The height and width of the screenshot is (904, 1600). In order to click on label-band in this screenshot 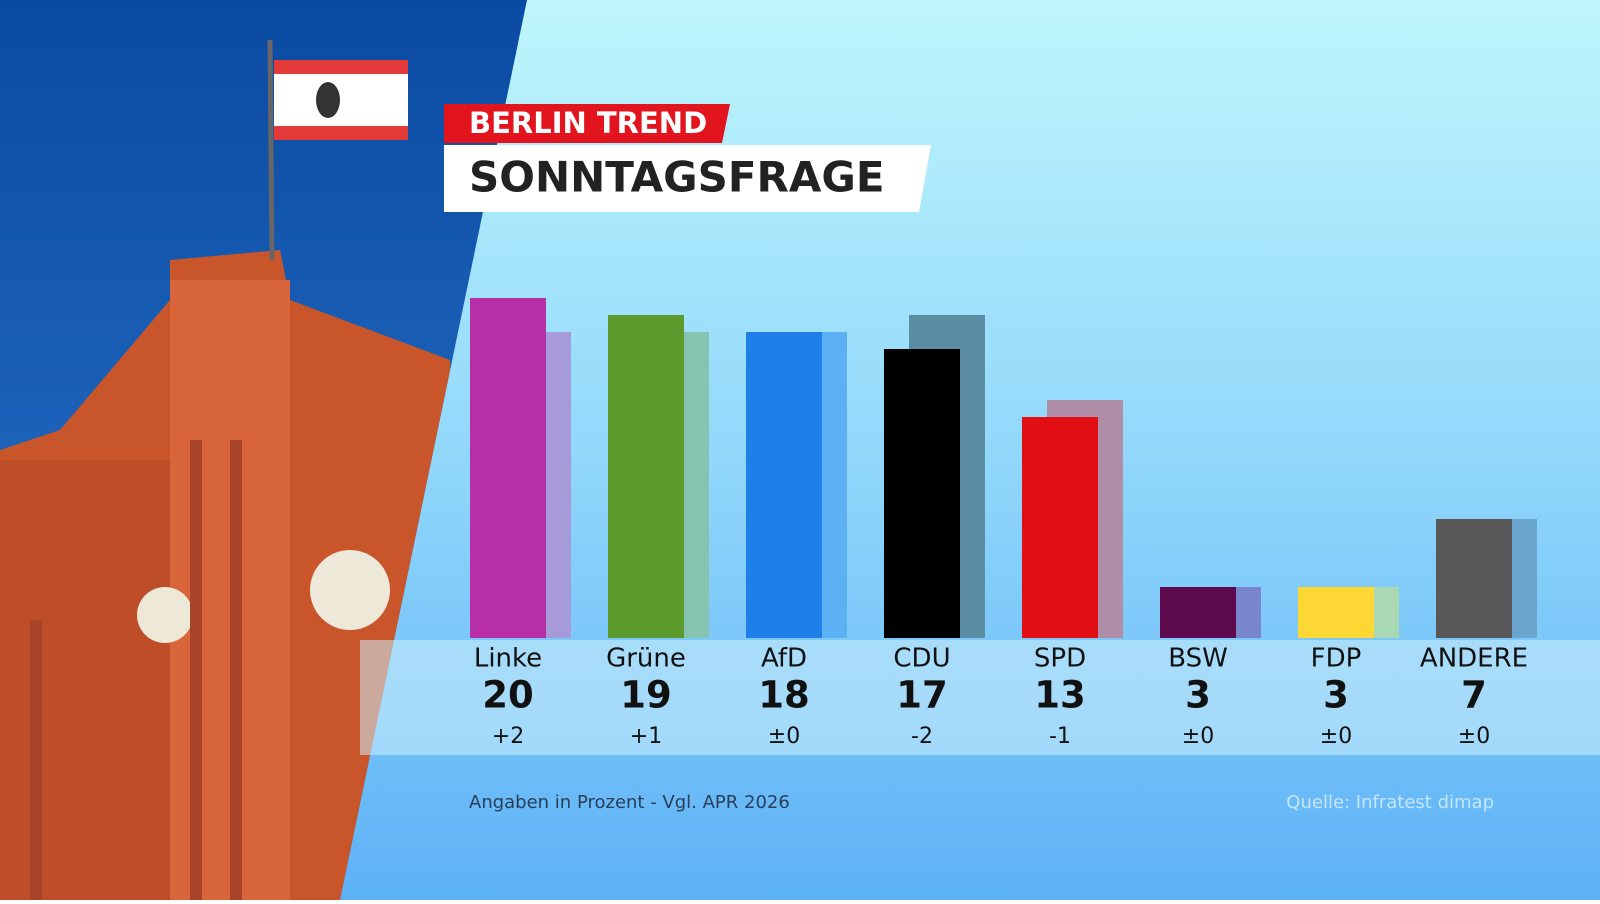, I will do `click(980, 697)`.